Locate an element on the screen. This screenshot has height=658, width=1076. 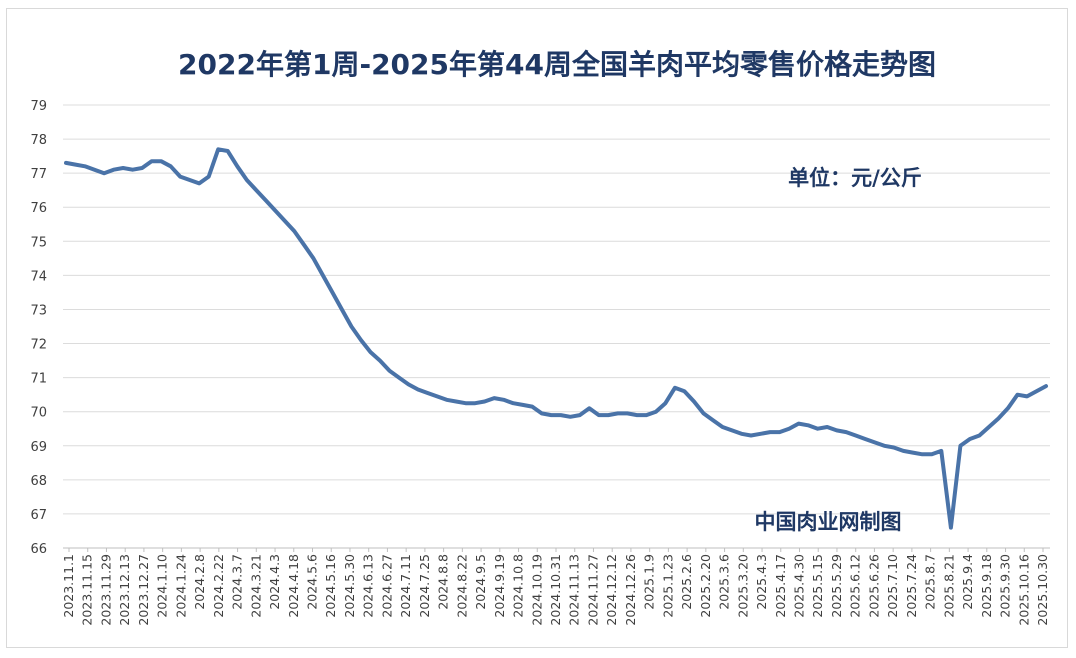
x-tick-label: 2024.9.19 is located at coordinates (499, 586).